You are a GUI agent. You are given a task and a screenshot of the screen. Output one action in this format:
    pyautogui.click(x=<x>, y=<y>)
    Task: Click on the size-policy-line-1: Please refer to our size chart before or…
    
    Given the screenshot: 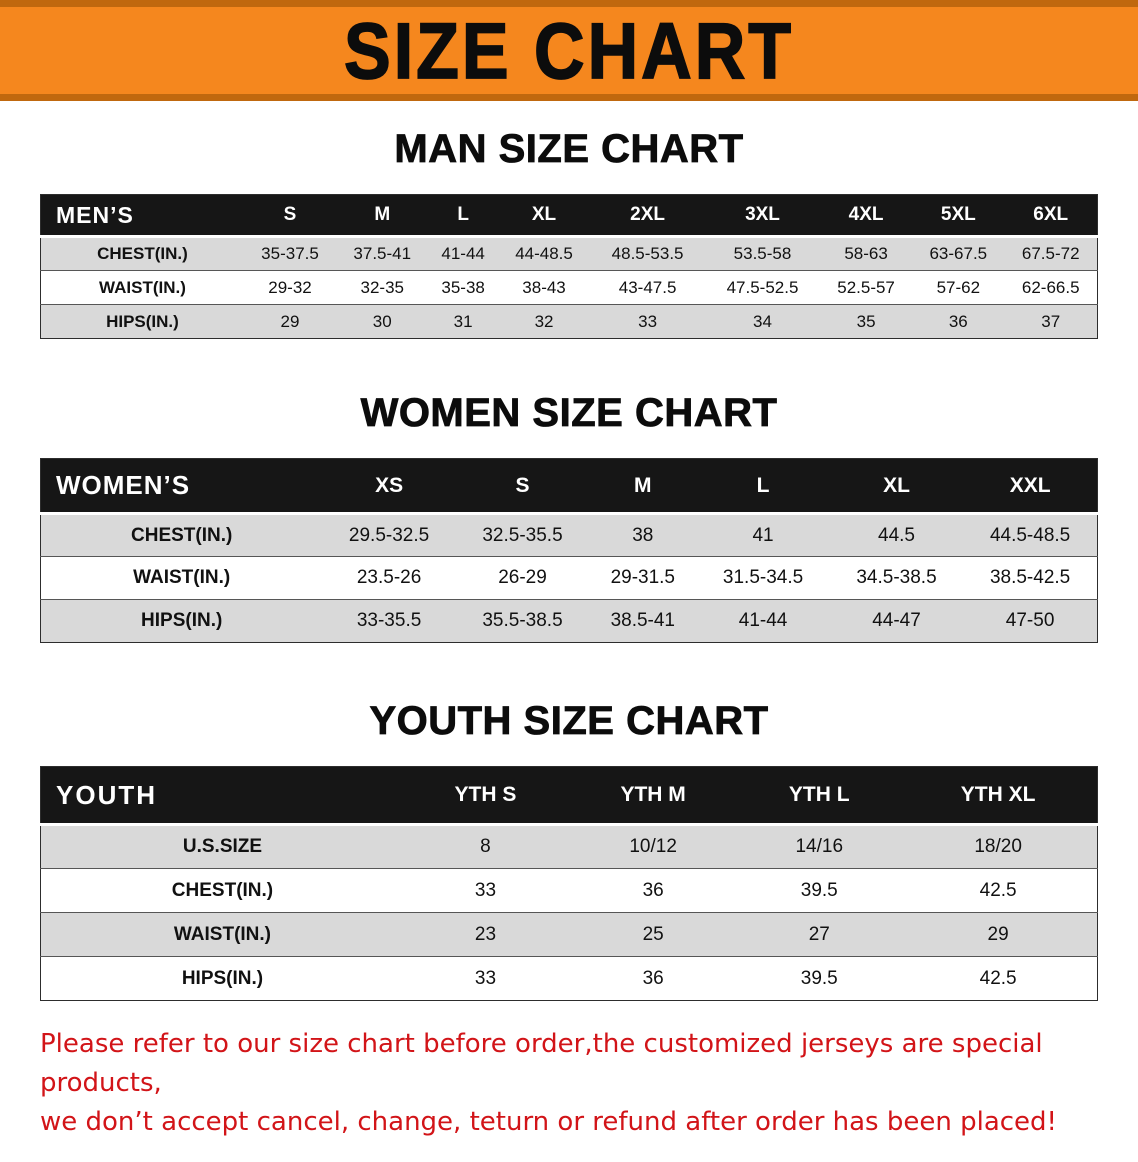 What is the action you would take?
    pyautogui.click(x=541, y=1063)
    